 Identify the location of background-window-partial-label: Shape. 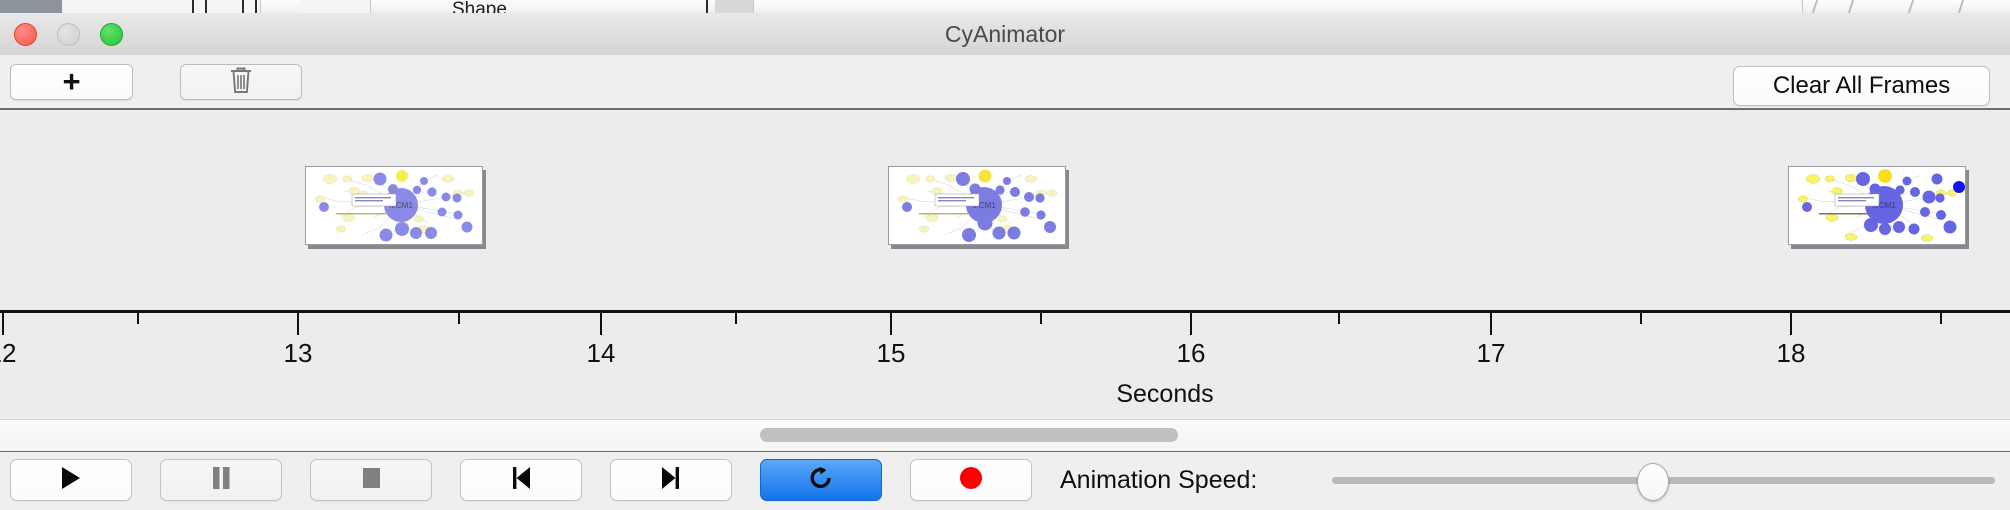
(479, 7).